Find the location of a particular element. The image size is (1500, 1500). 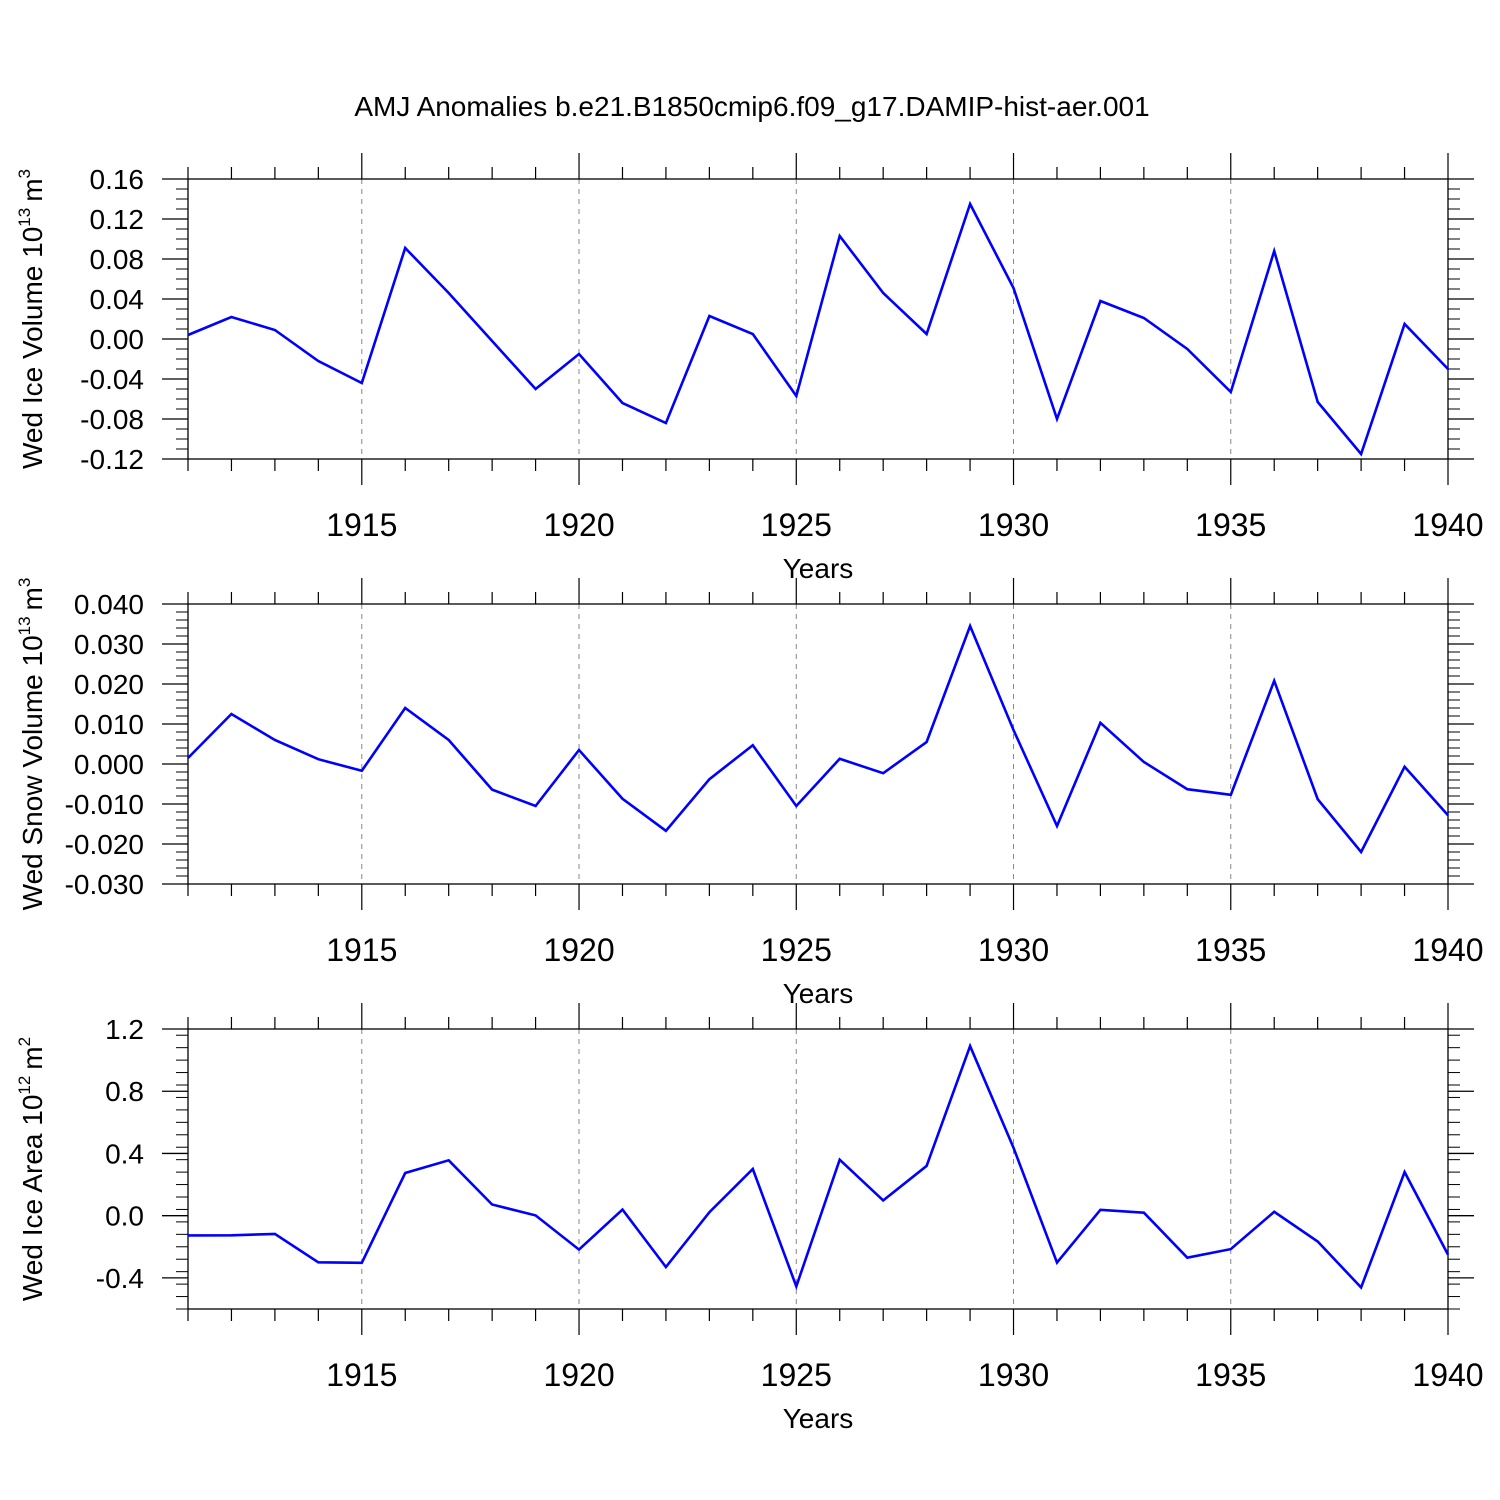

y-axis-title: Wed Snow Volume 1013 m3 is located at coordinates (31, 744).